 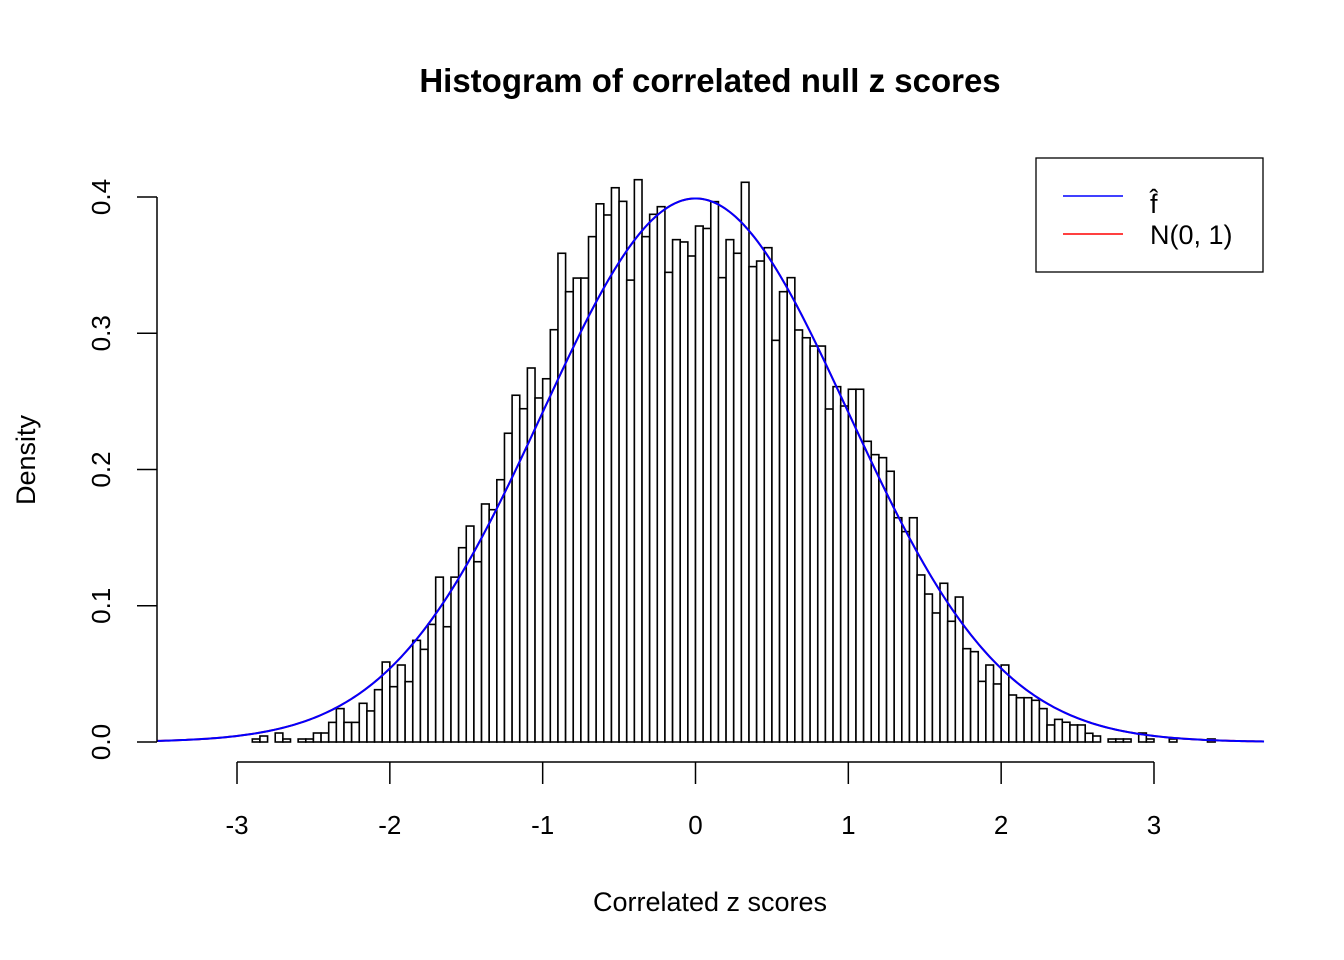 I want to click on x-axis-label: Correlated z scores, so click(x=710, y=902).